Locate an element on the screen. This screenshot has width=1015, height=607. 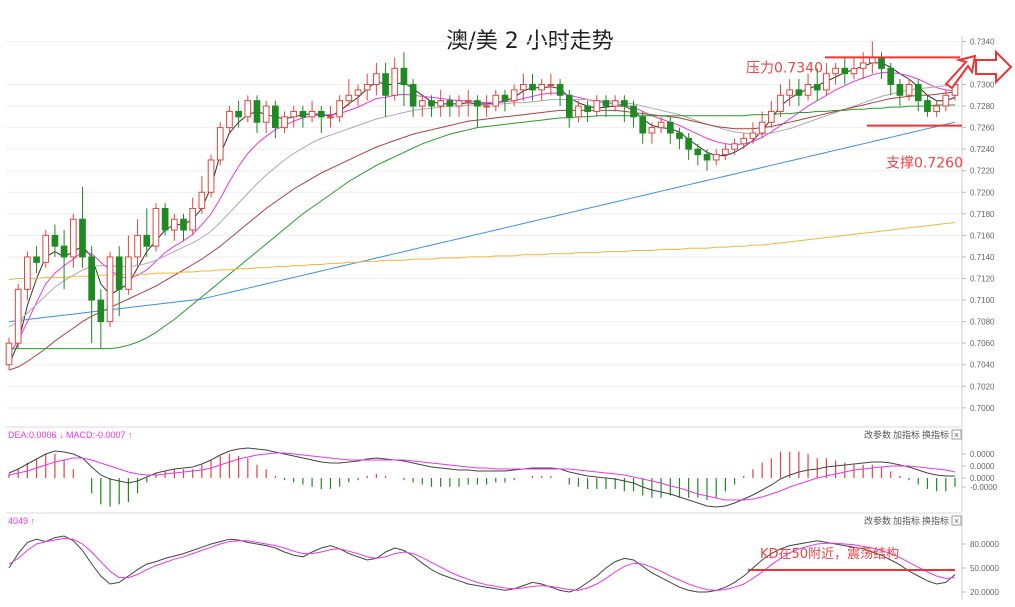
kd-close-button is located at coordinates (956, 520).